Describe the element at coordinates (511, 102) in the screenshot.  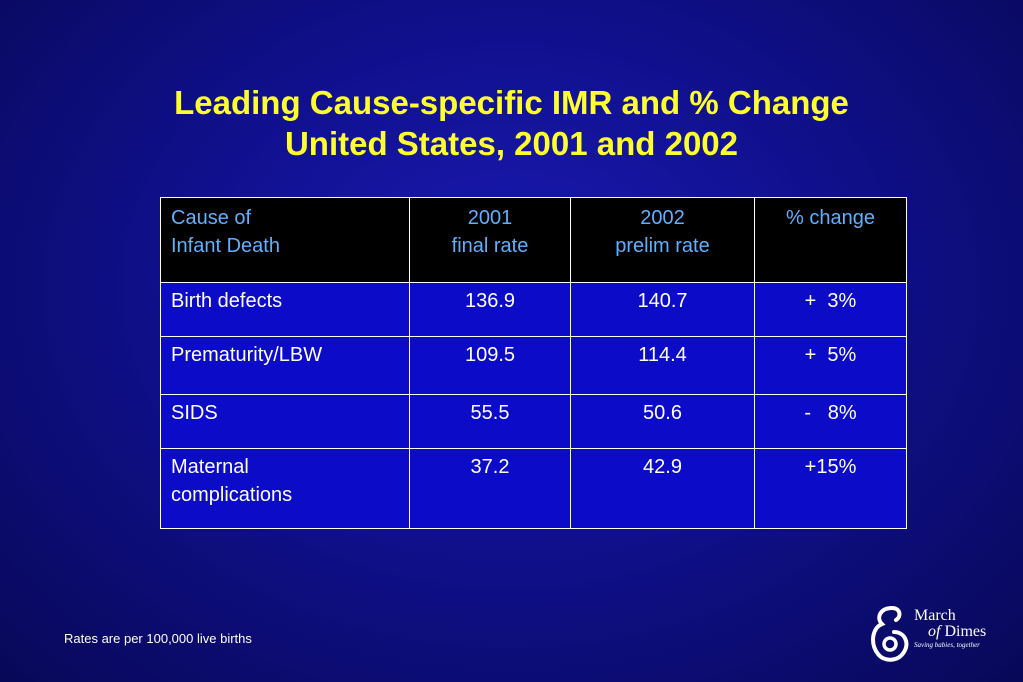
I see `title-line-1: Leading Cause-specific IMR and % Change` at that location.